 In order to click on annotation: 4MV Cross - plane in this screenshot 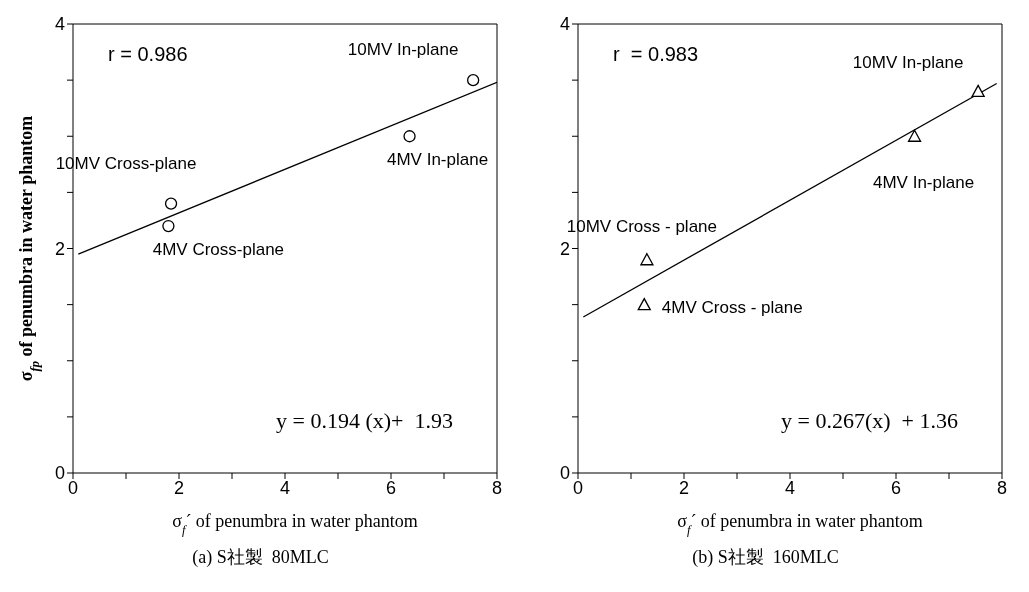, I will do `click(732, 307)`.